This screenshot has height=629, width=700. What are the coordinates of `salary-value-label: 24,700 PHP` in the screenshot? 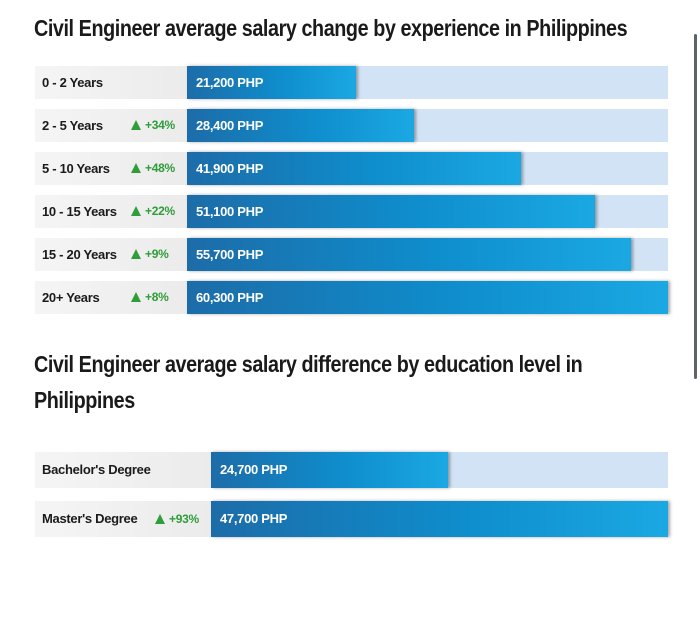 It's located at (254, 469).